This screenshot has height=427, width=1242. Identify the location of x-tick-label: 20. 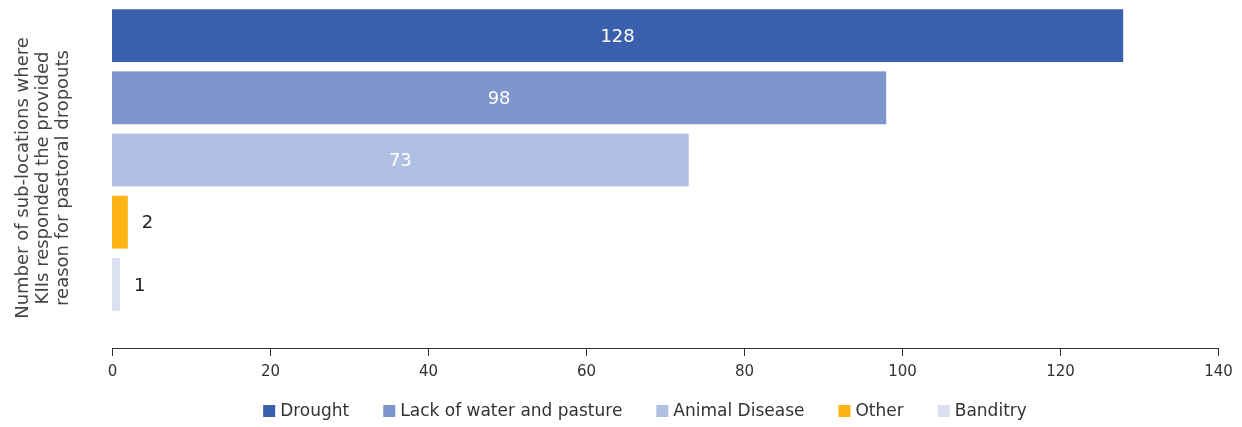
(270, 370).